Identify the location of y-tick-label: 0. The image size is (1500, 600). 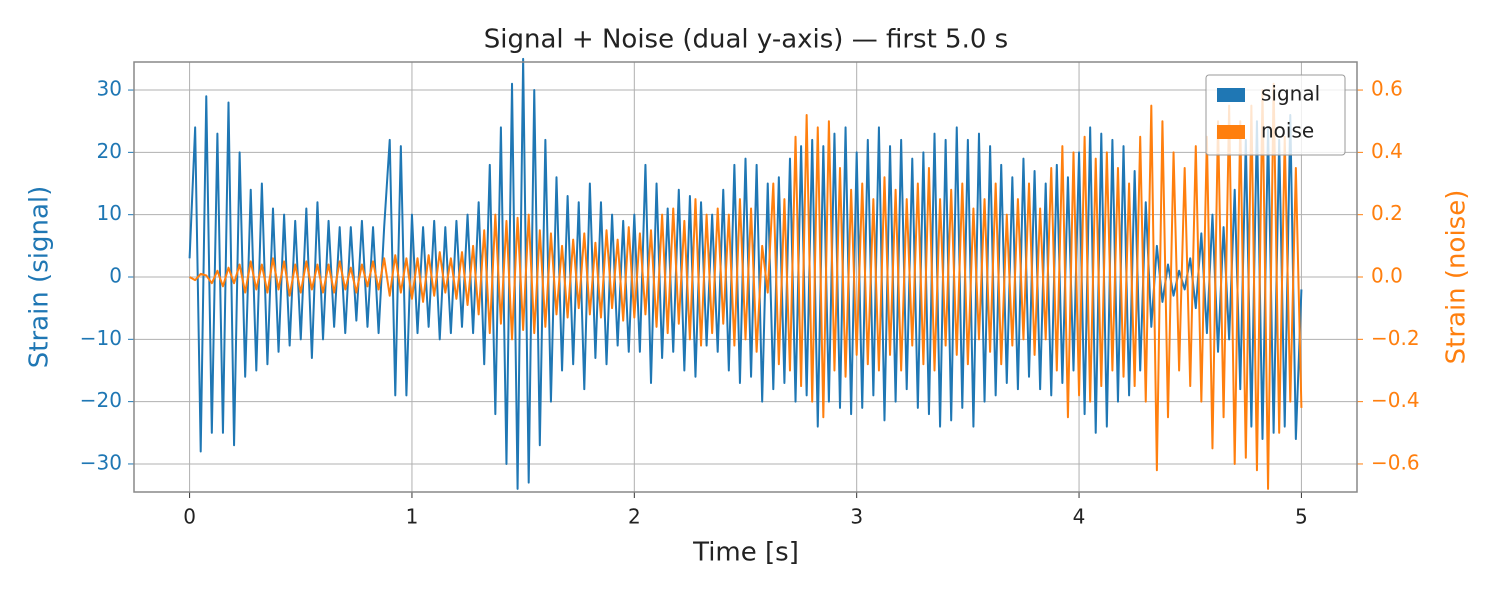
(115, 276).